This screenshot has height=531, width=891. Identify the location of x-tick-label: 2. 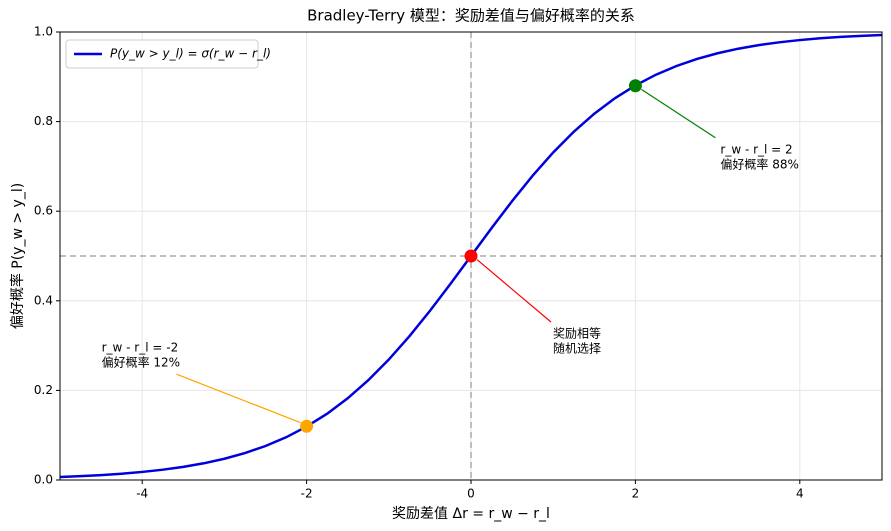
(636, 494).